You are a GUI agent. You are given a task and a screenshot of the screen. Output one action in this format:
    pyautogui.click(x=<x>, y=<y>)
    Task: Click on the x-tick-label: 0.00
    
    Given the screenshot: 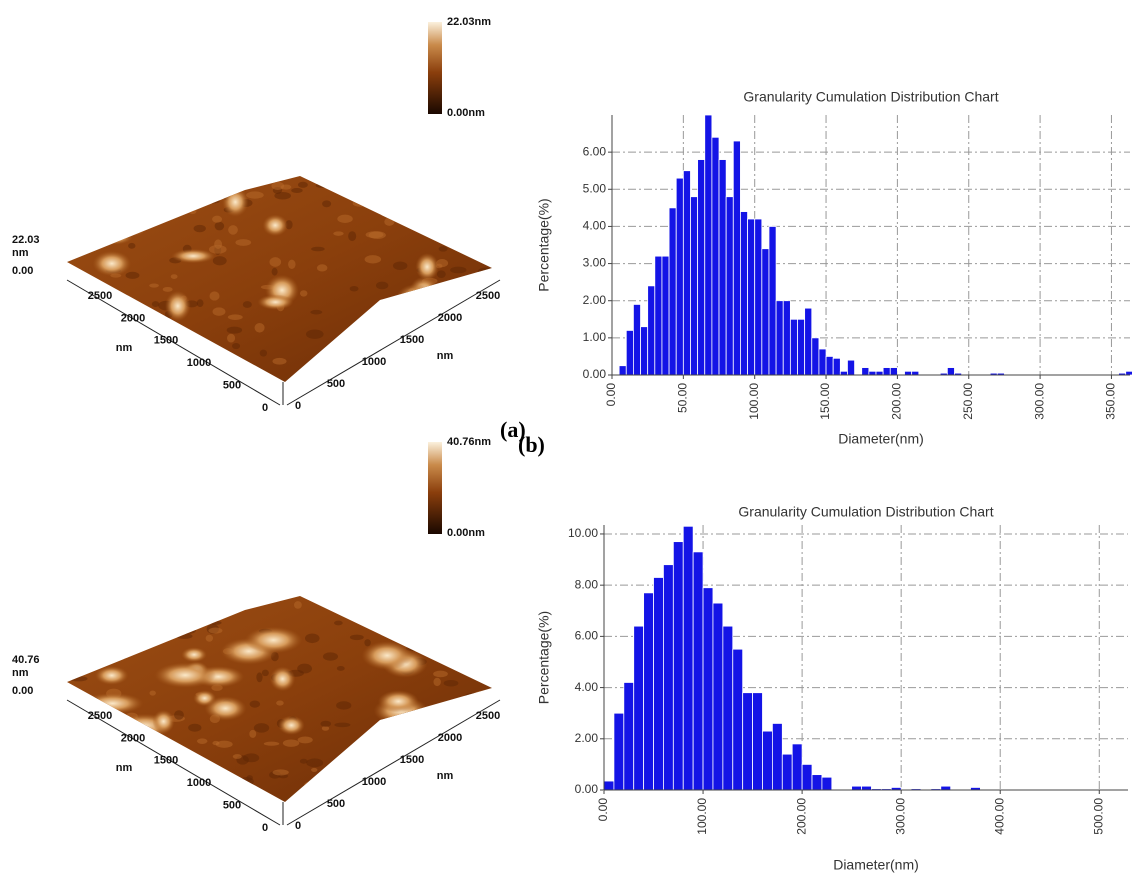 What is the action you would take?
    pyautogui.click(x=611, y=395)
    